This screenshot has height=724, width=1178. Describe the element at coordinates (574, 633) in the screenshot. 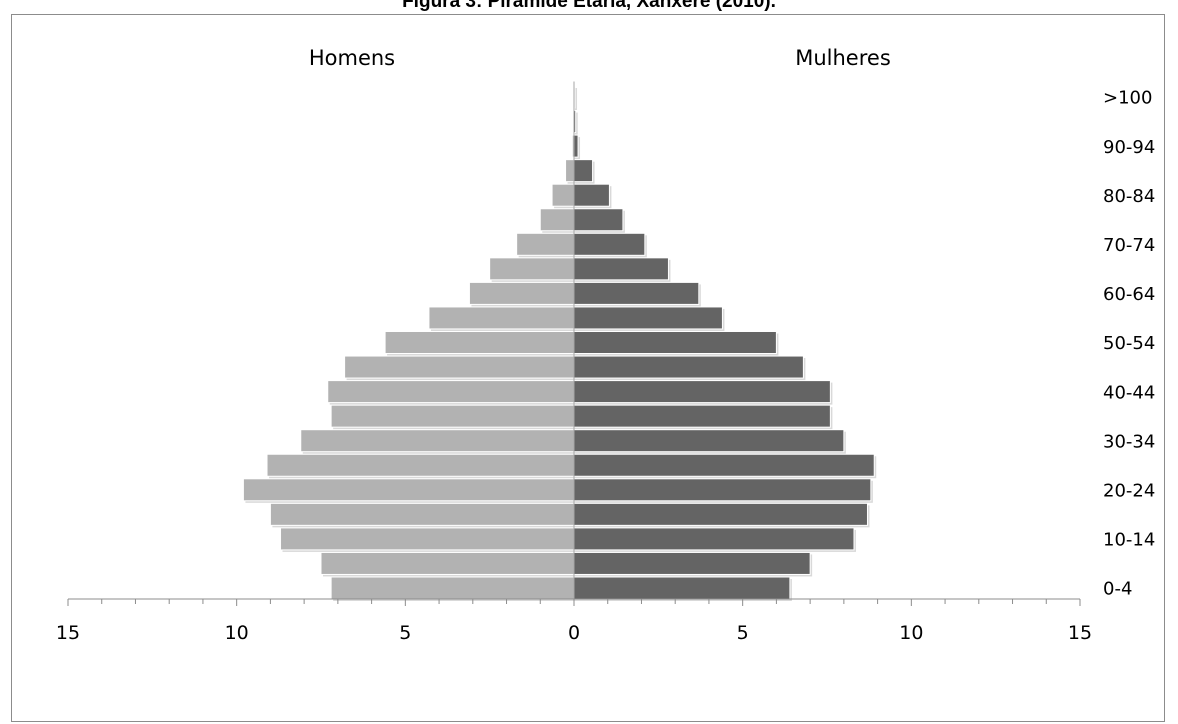

I see `x-tick-label: 0` at that location.